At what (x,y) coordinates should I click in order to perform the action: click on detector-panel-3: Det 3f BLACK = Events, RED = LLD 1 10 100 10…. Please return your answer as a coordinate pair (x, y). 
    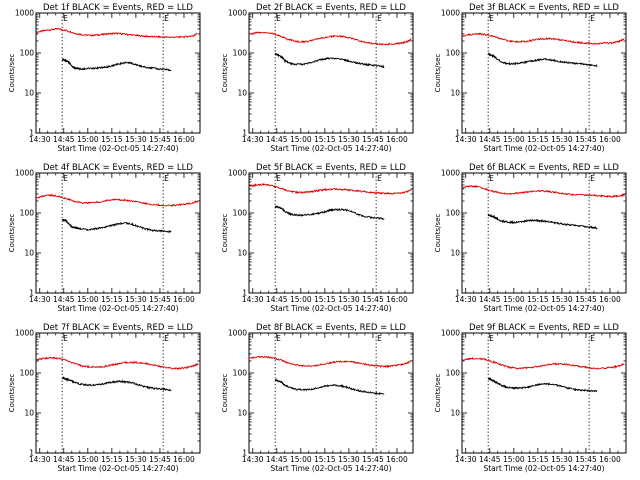
    Looking at the image, I should click on (530, 78).